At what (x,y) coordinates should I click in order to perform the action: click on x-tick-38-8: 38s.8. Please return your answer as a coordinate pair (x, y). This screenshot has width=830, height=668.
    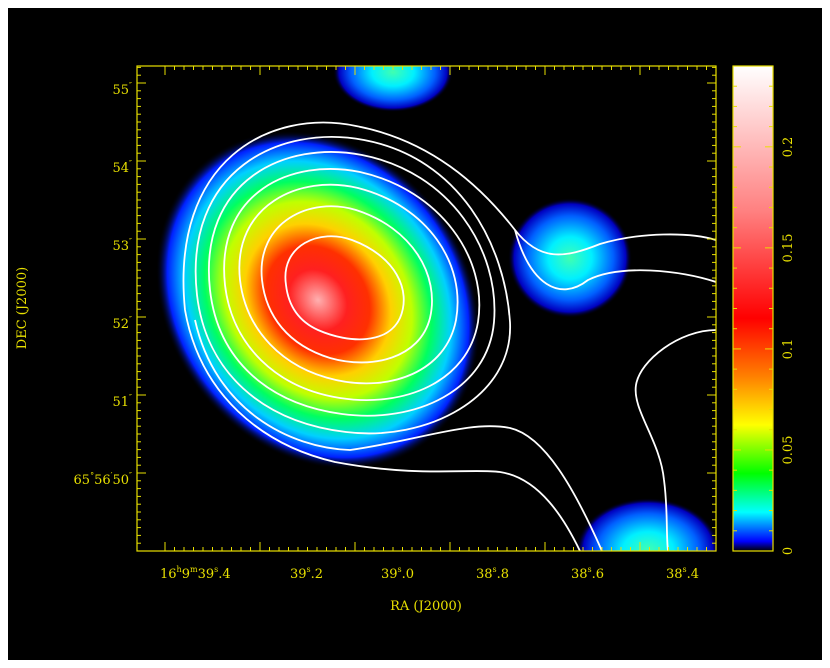
    Looking at the image, I should click on (492, 573).